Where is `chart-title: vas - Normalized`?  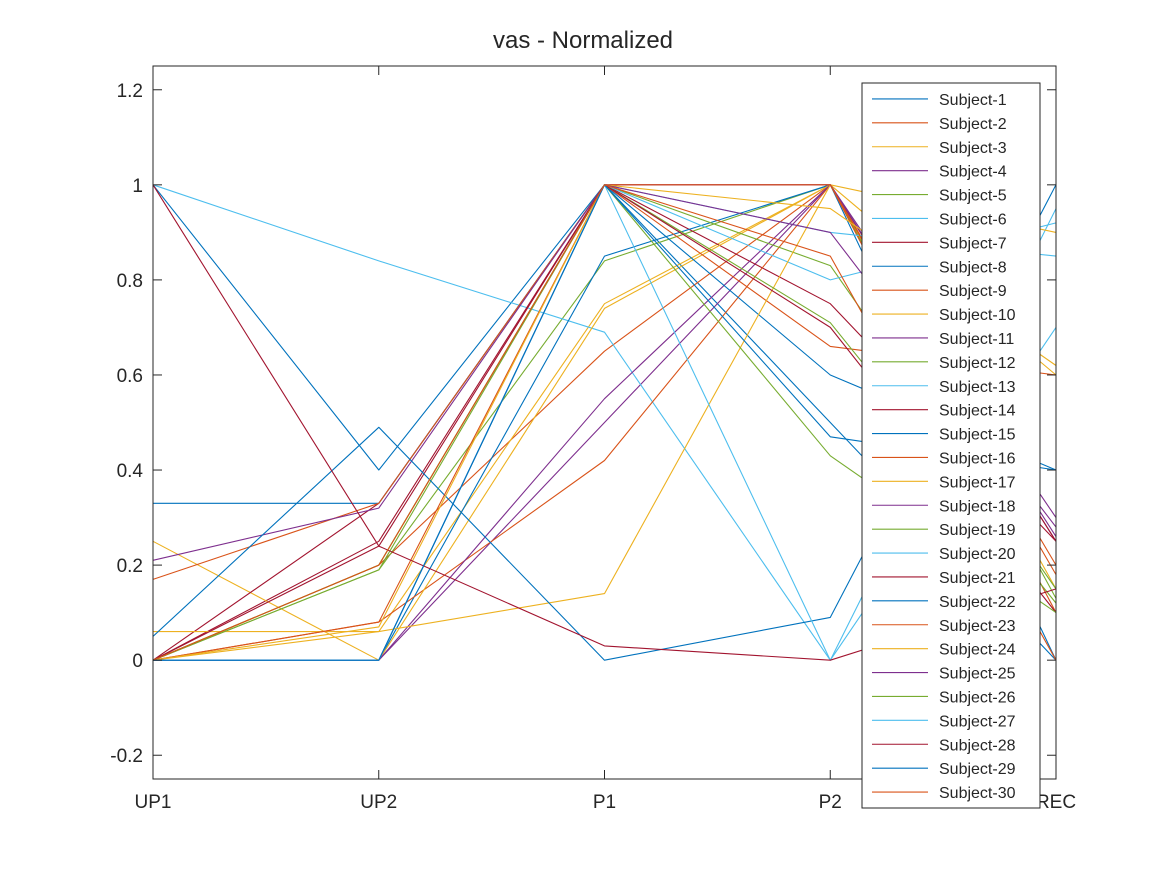
chart-title: vas - Normalized is located at coordinates (583, 40).